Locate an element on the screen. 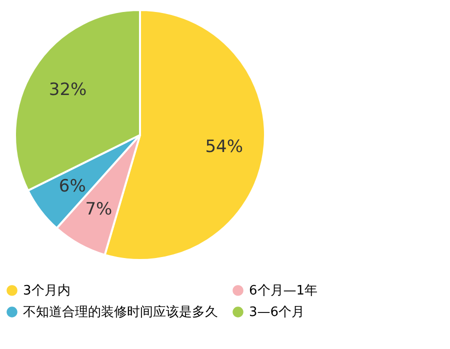 The image size is (450, 349). data-label: 32% is located at coordinates (67, 90).